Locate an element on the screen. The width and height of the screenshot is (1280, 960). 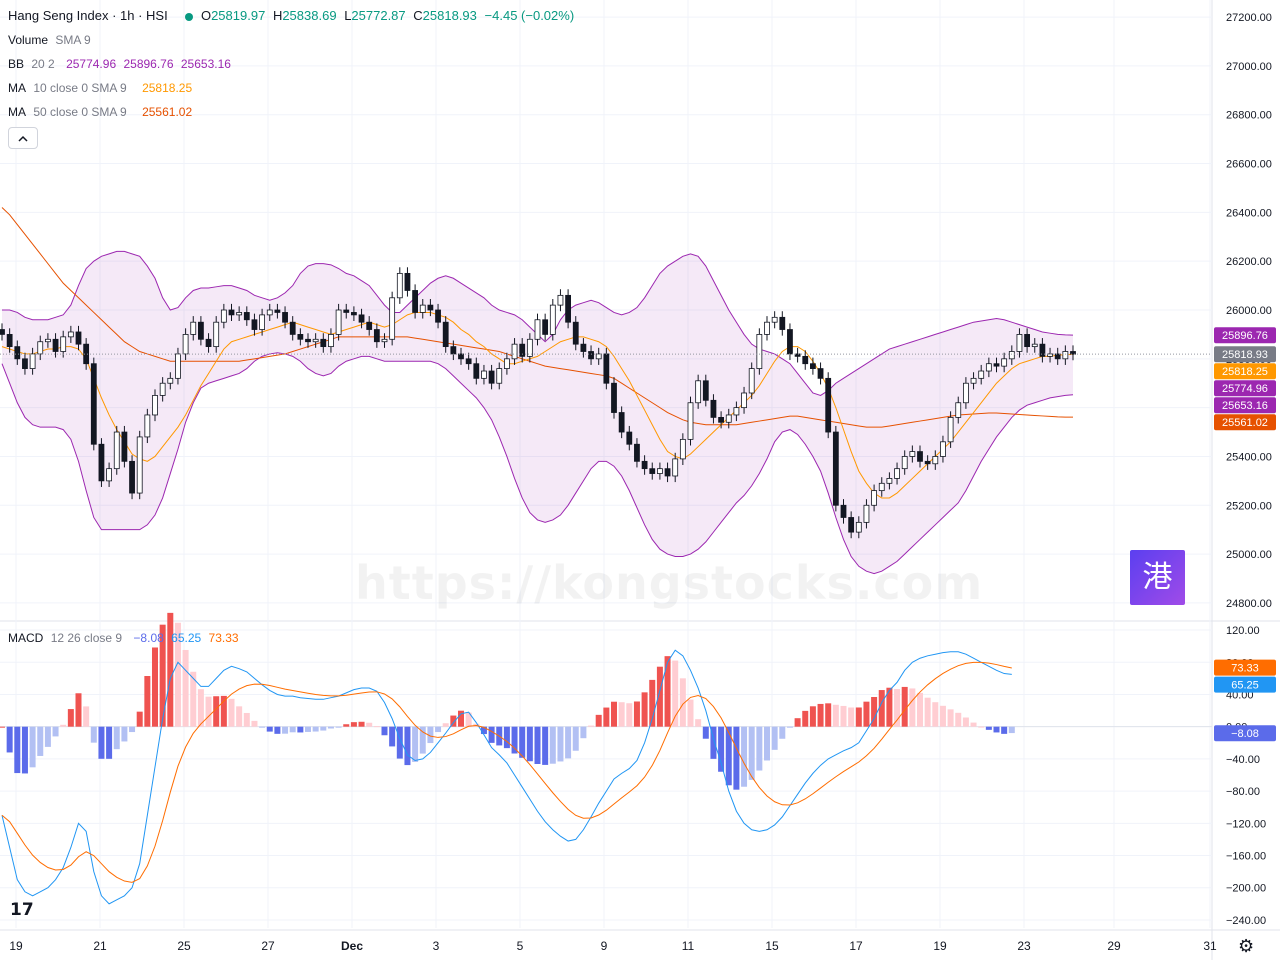
macd-hist-value: −8.08 is located at coordinates (148, 638).